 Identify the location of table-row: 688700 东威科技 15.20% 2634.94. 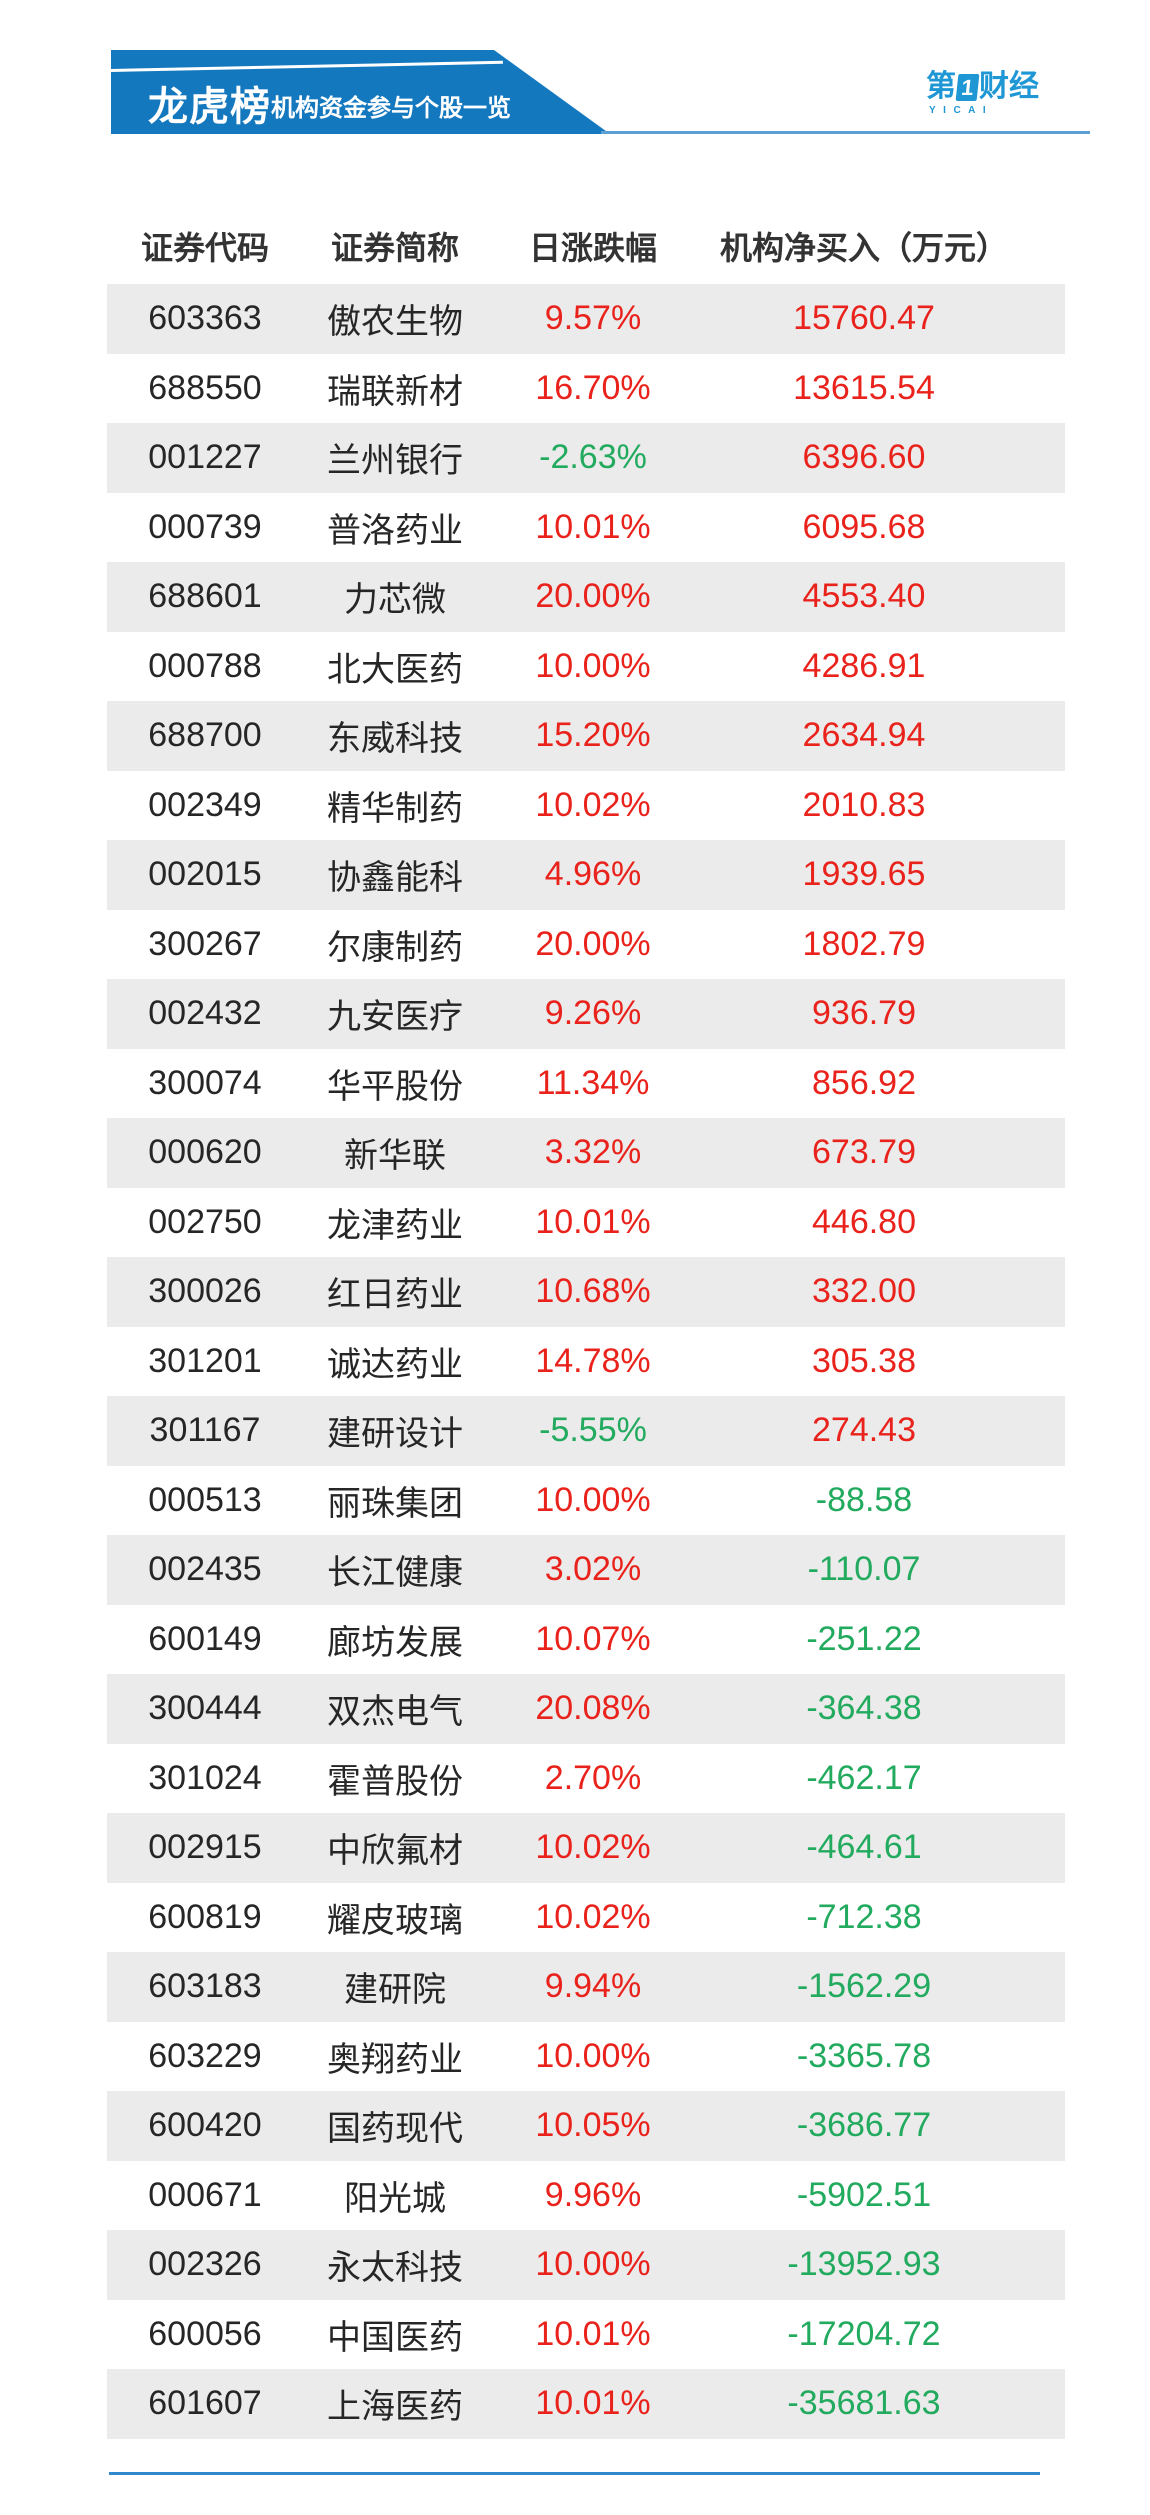
(586, 736).